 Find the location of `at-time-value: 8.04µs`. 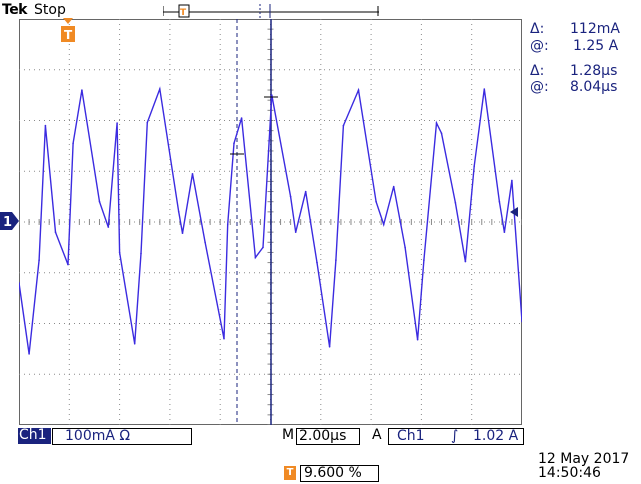

at-time-value: 8.04µs is located at coordinates (594, 87).